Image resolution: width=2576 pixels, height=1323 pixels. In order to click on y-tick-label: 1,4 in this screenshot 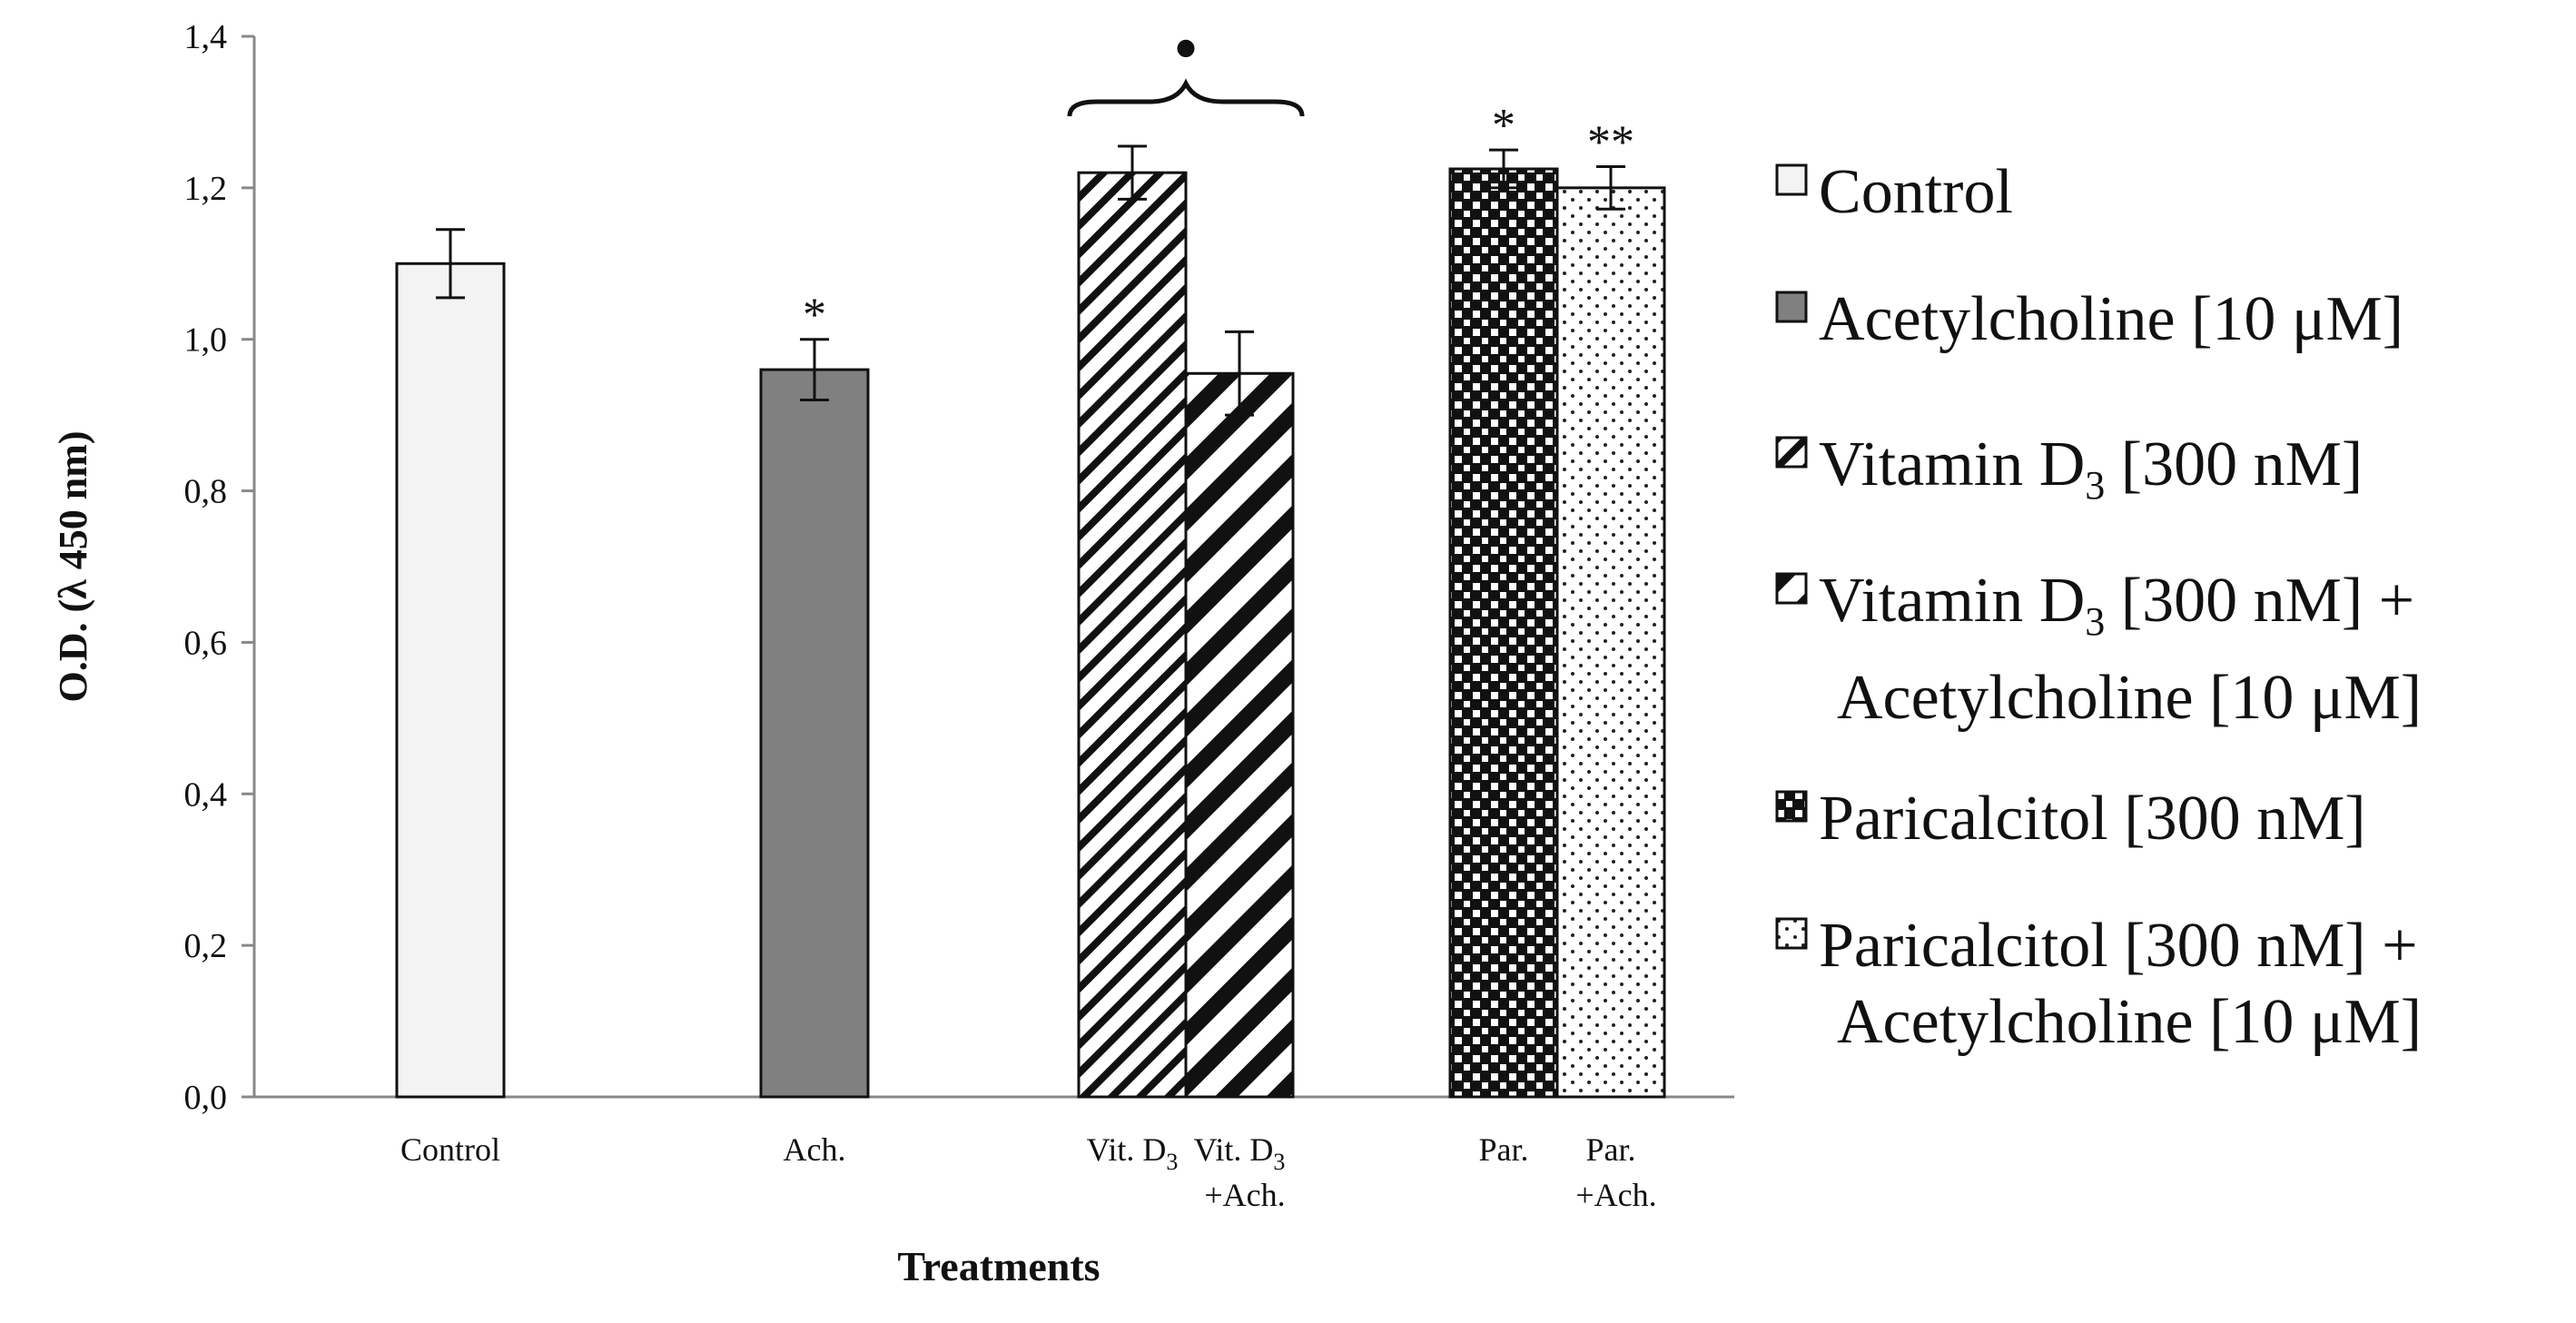, I will do `click(206, 37)`.